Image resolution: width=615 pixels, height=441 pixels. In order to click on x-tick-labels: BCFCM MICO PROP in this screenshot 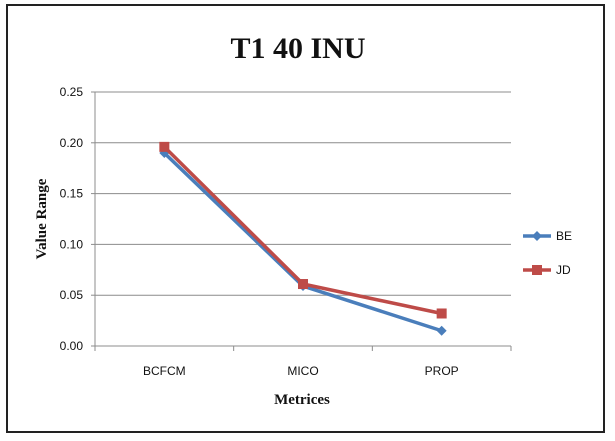, I will do `click(301, 371)`.